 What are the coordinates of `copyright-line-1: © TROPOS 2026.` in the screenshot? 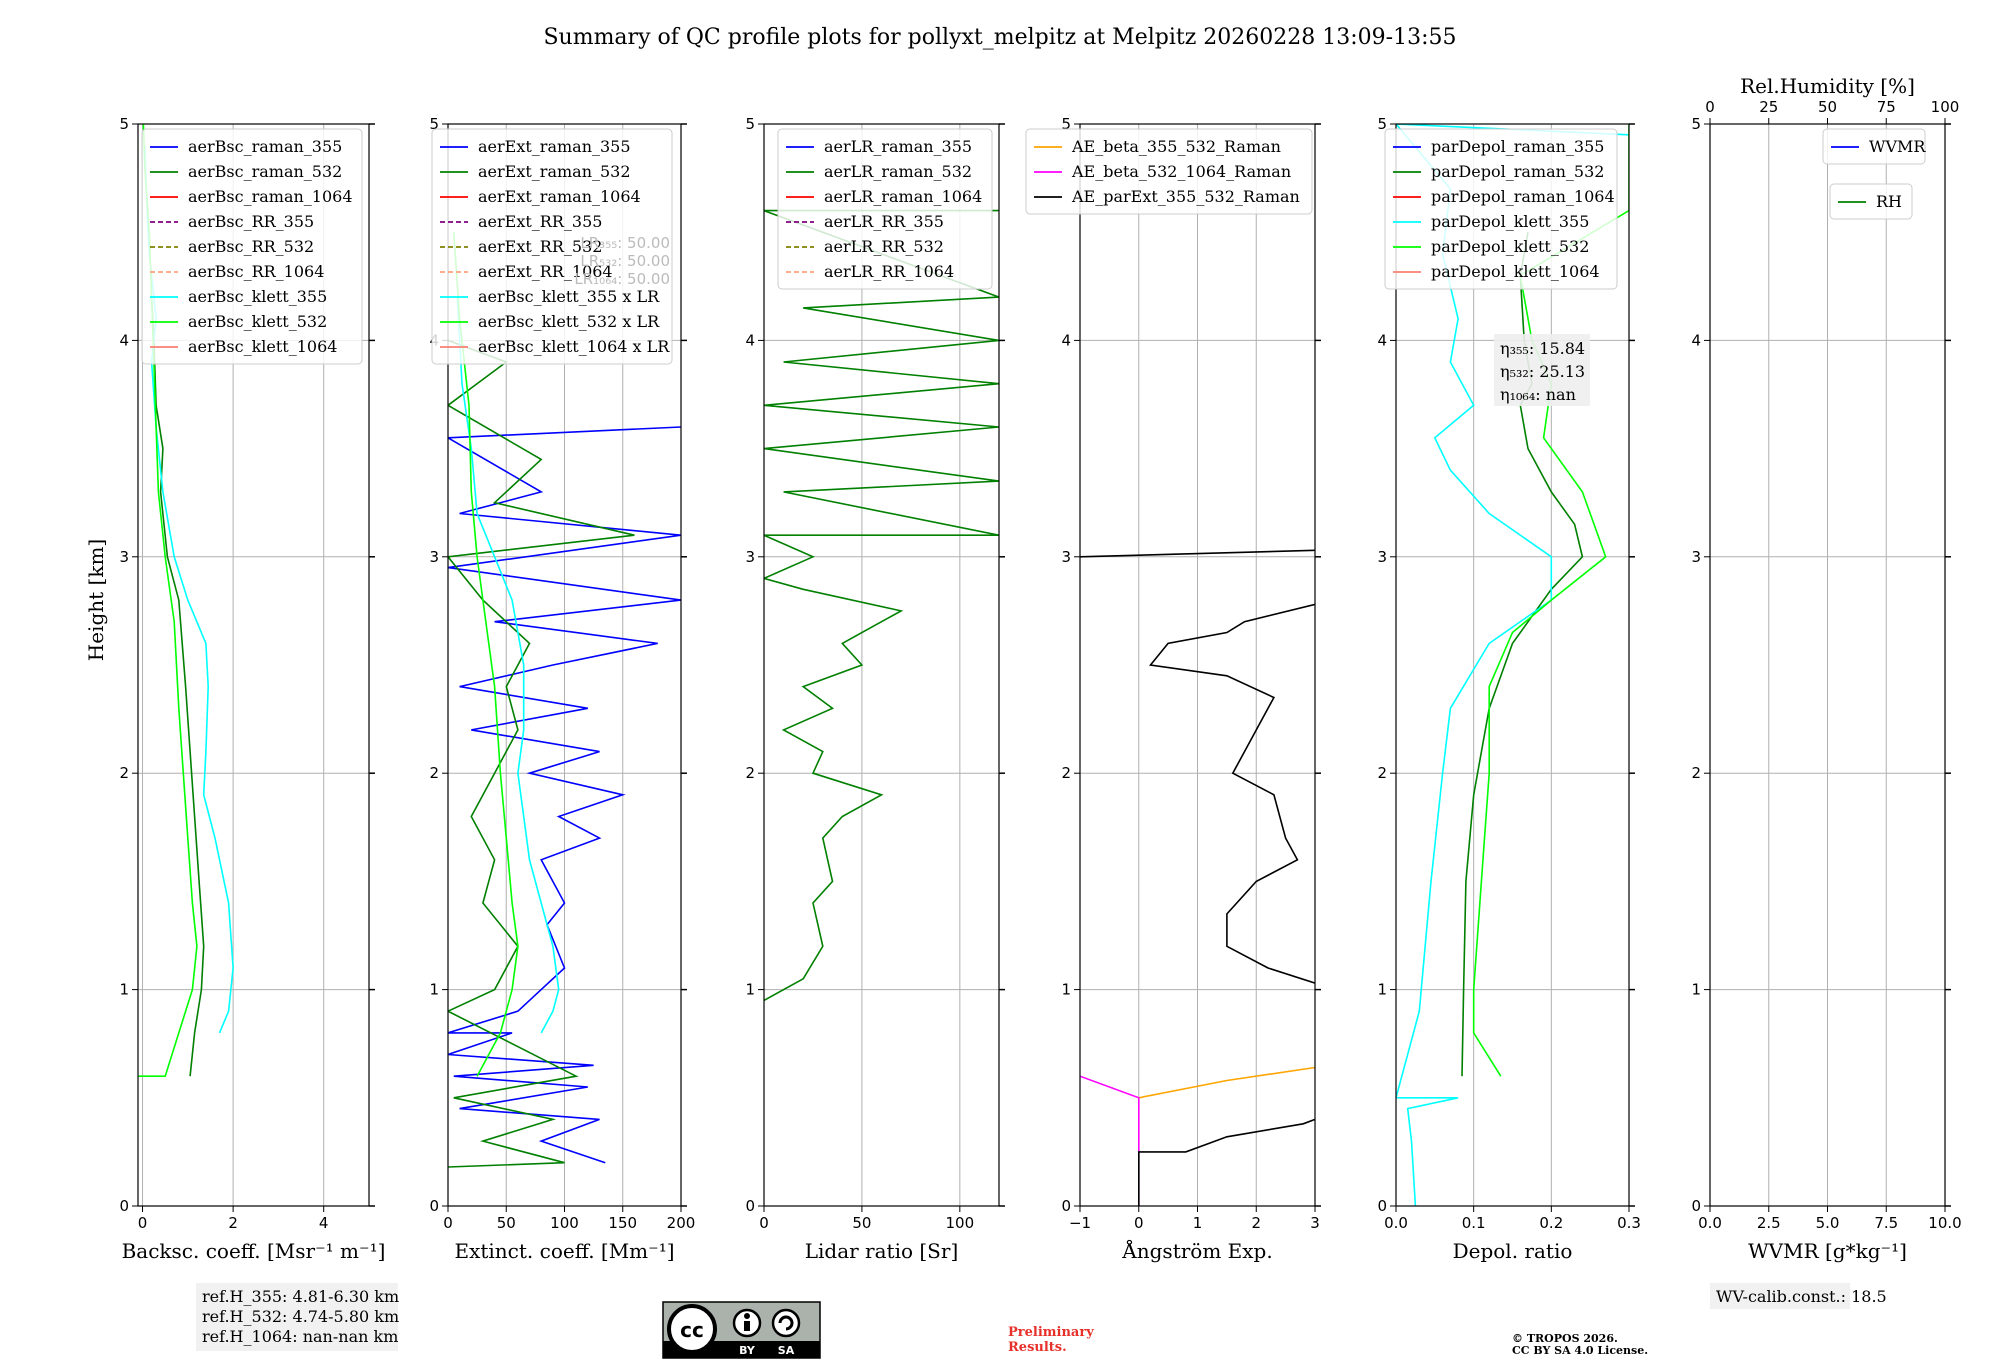 It's located at (1565, 1338).